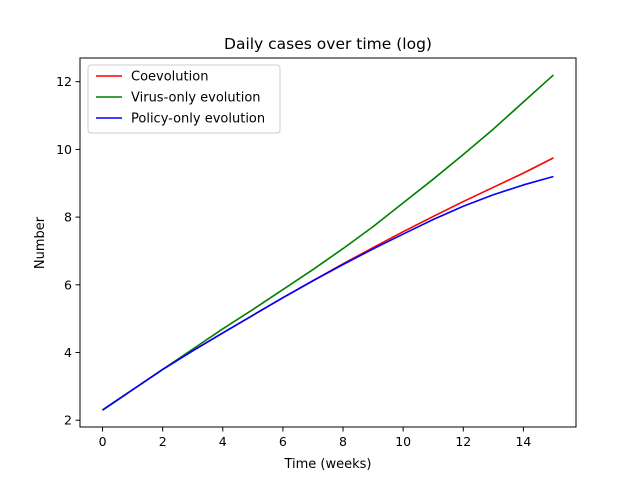 This screenshot has width=640, height=480. I want to click on y-tick-label-1: 4, so click(68, 352).